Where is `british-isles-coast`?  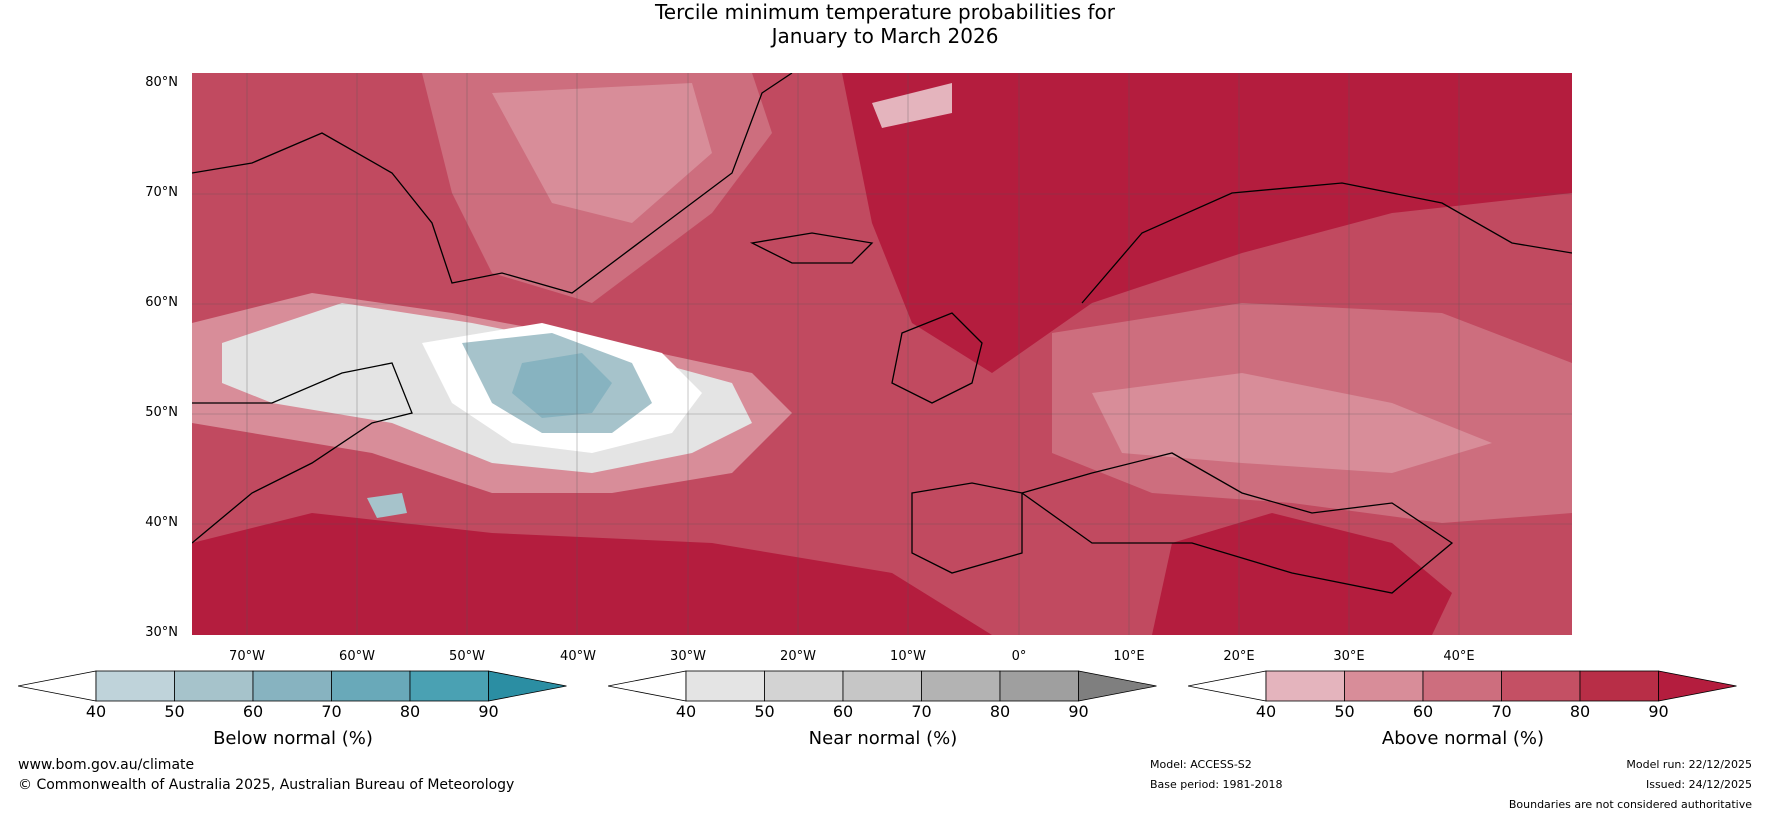
british-isles-coast is located at coordinates (937, 358).